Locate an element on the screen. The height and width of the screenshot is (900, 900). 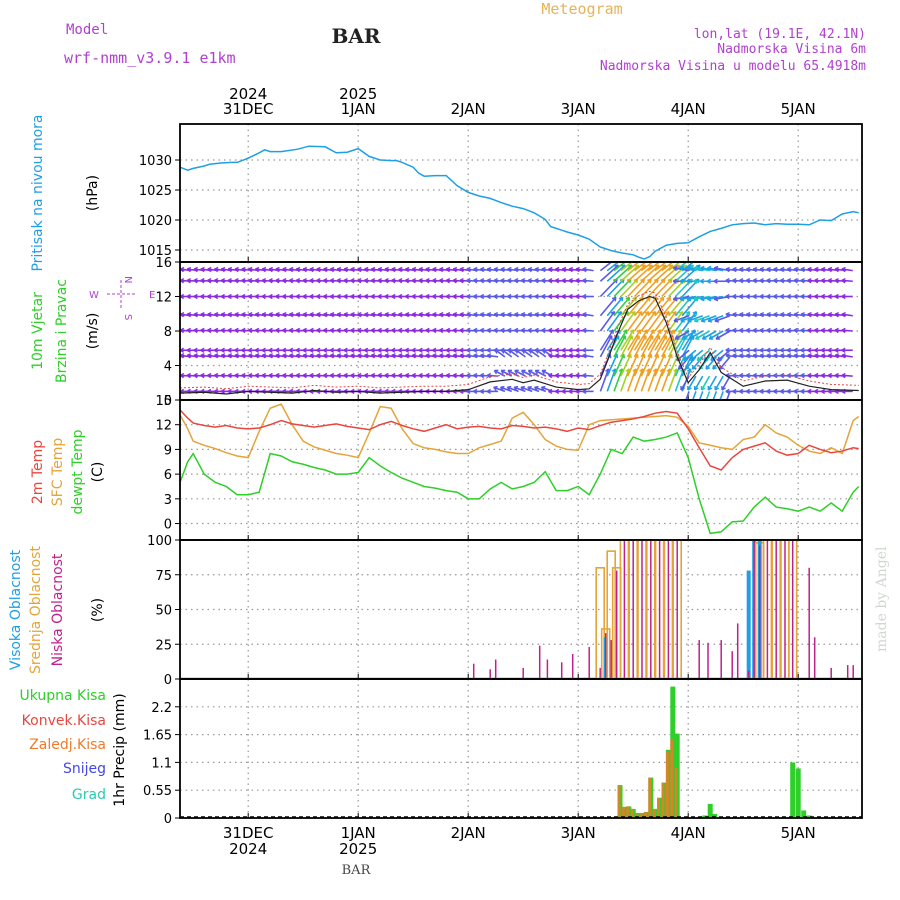
total-precip-legend: Ukupna Kisa is located at coordinates (62, 696).